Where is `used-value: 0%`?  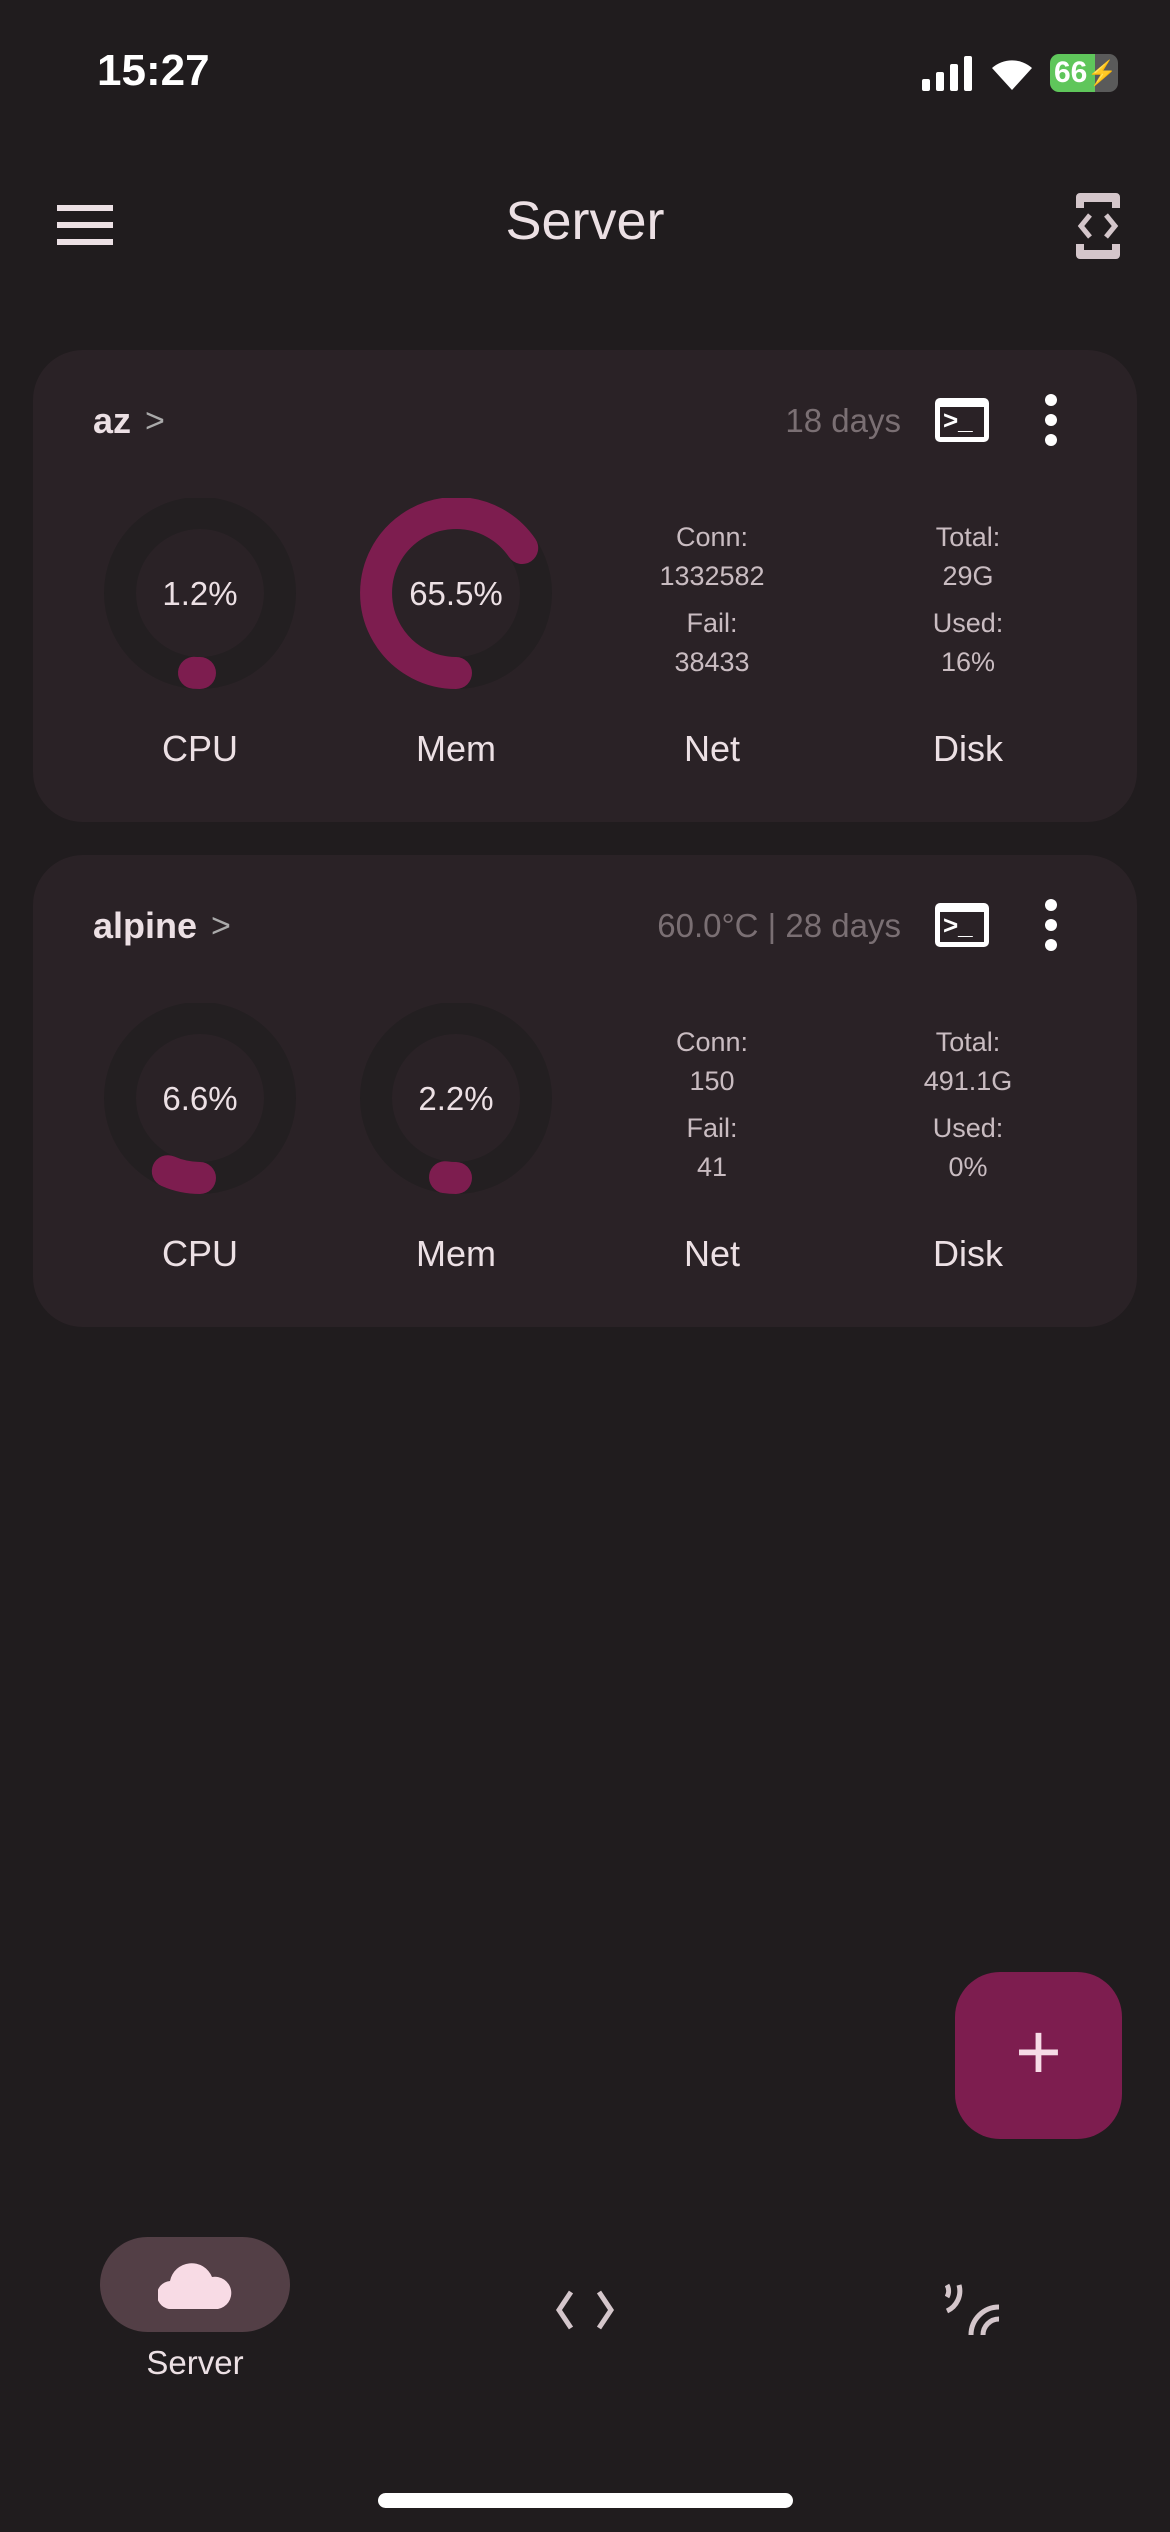
used-value: 0% is located at coordinates (968, 1167).